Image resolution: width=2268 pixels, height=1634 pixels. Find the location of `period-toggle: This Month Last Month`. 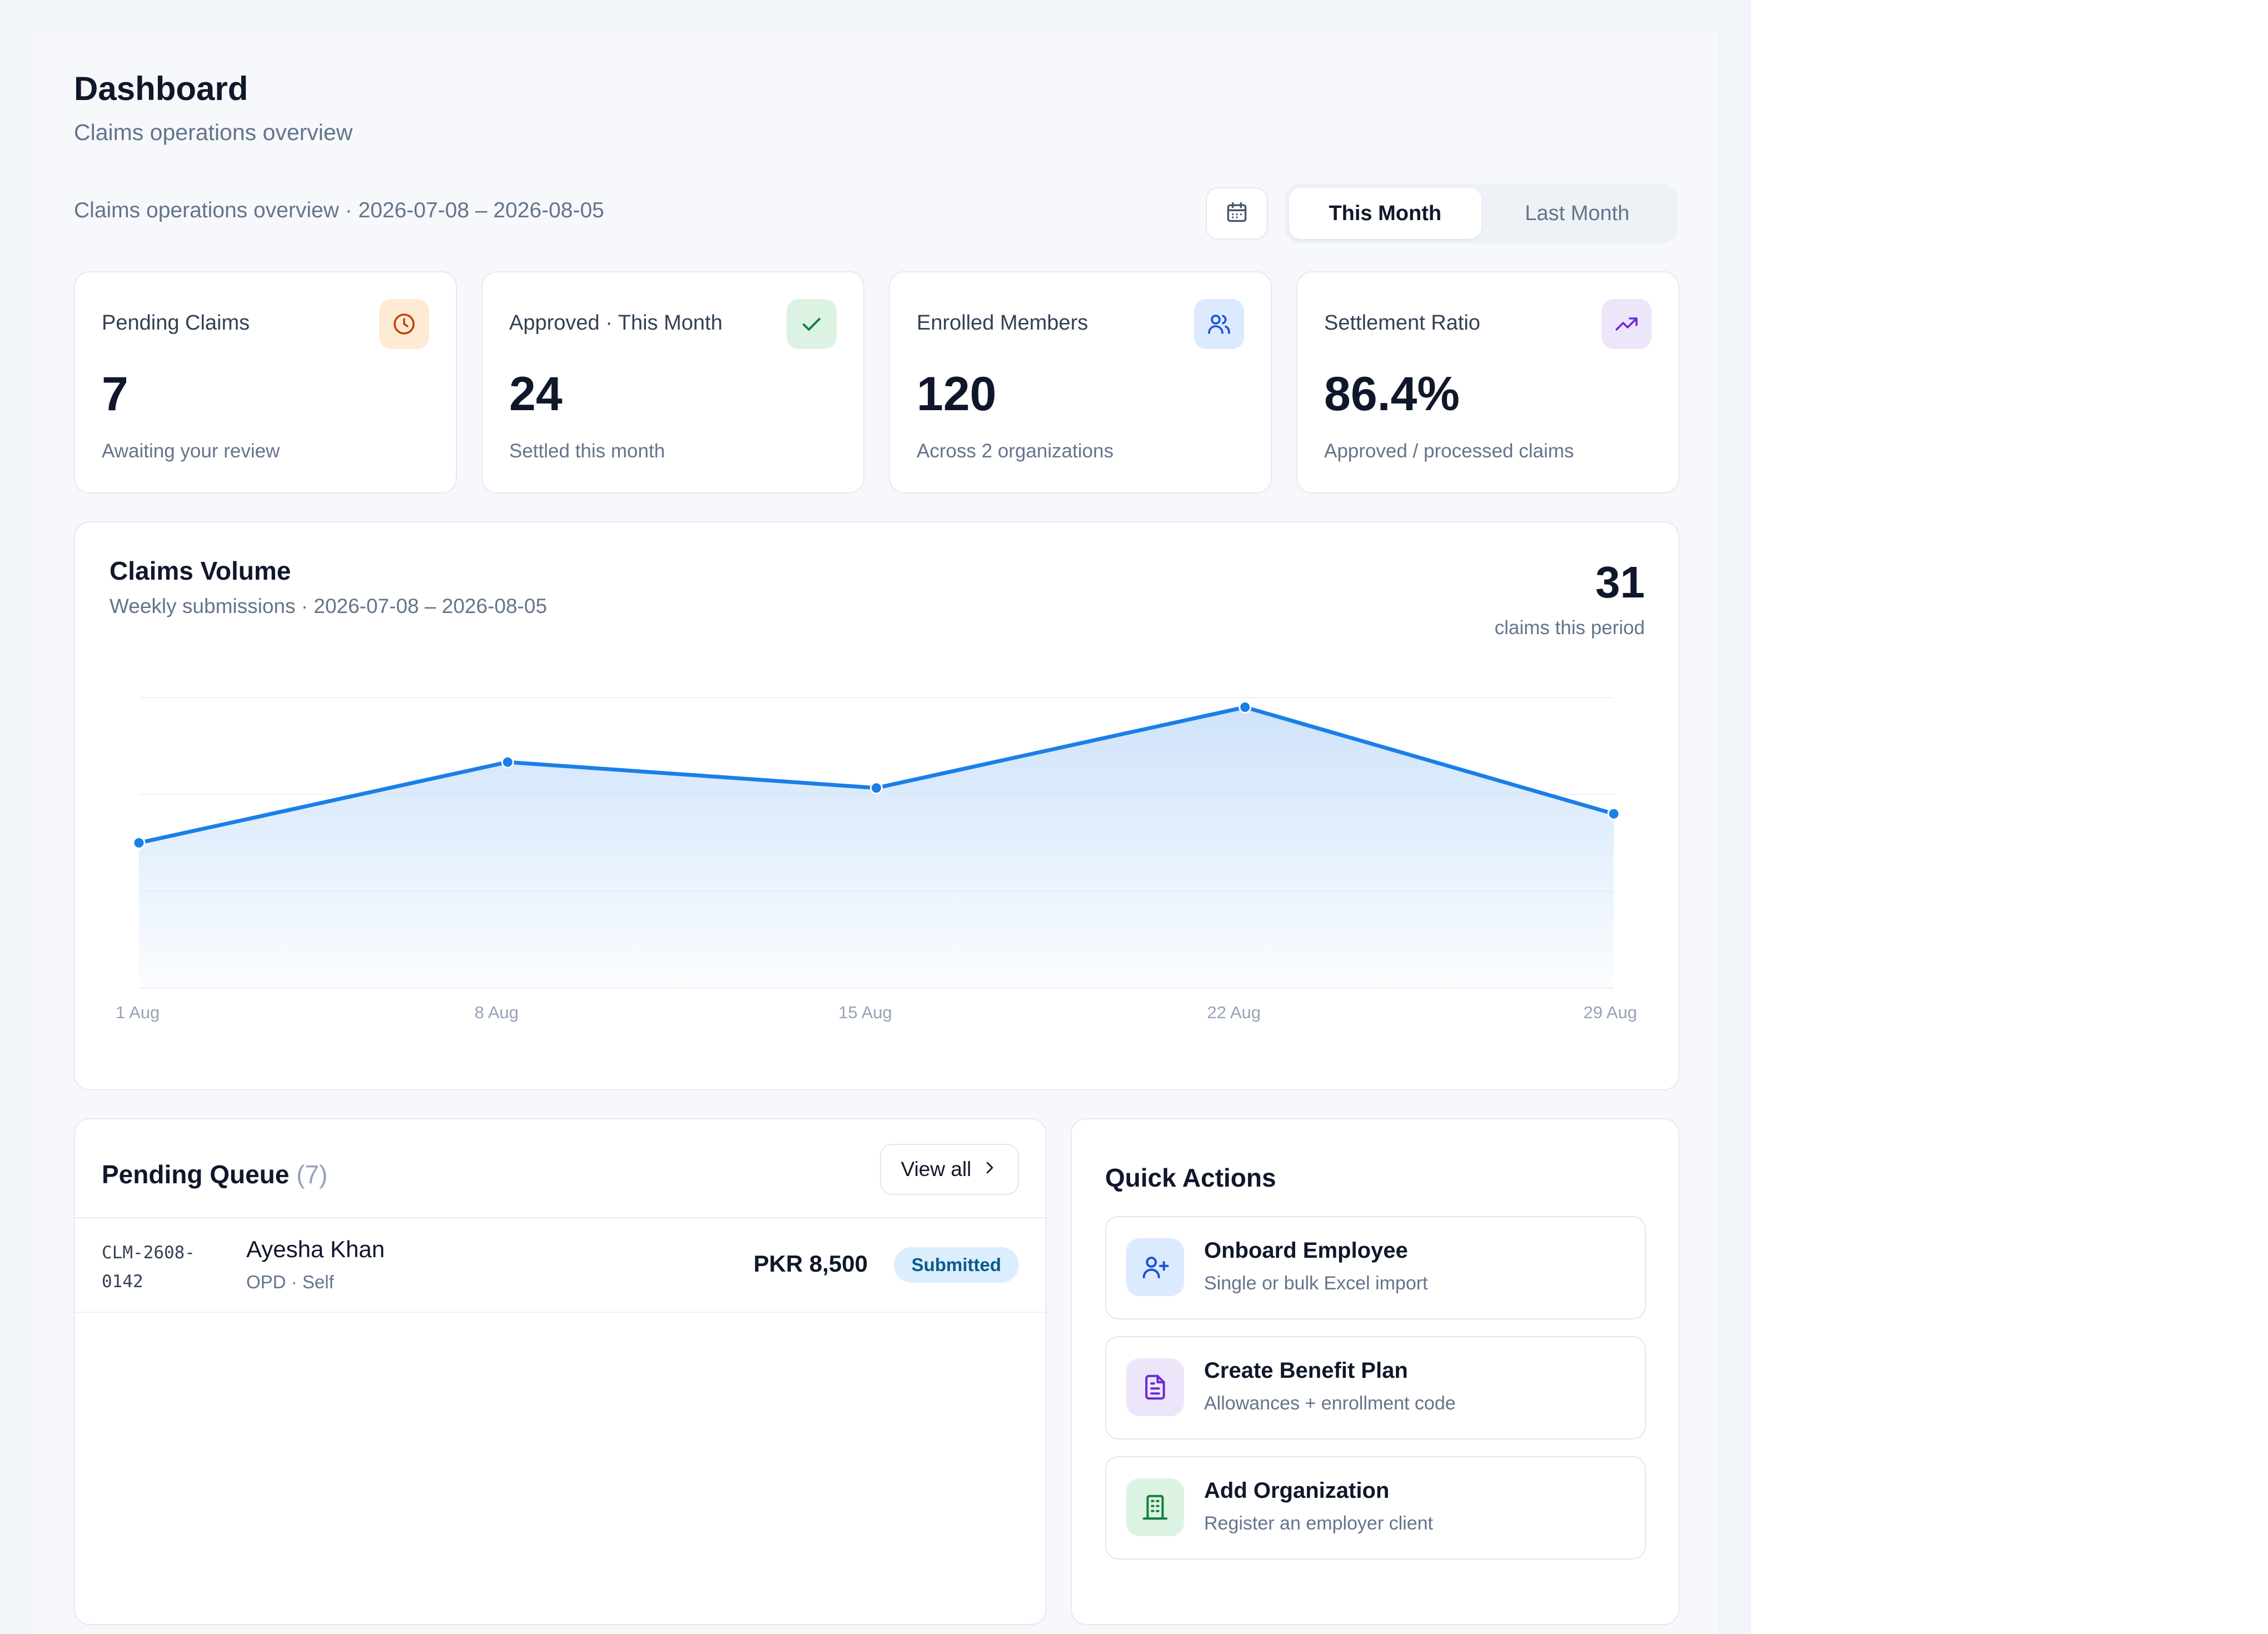

period-toggle: This Month Last Month is located at coordinates (1481, 213).